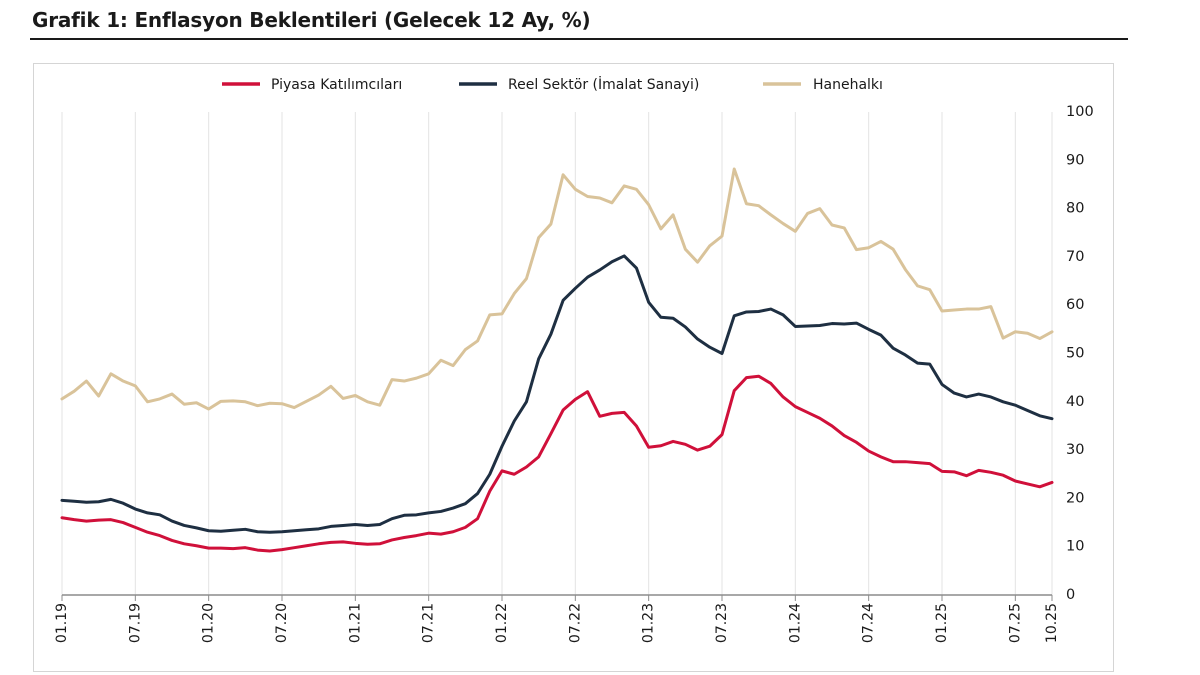 The width and height of the screenshot is (1200, 675). Describe the element at coordinates (1075, 450) in the screenshot. I see `y-tick-label: 30` at that location.